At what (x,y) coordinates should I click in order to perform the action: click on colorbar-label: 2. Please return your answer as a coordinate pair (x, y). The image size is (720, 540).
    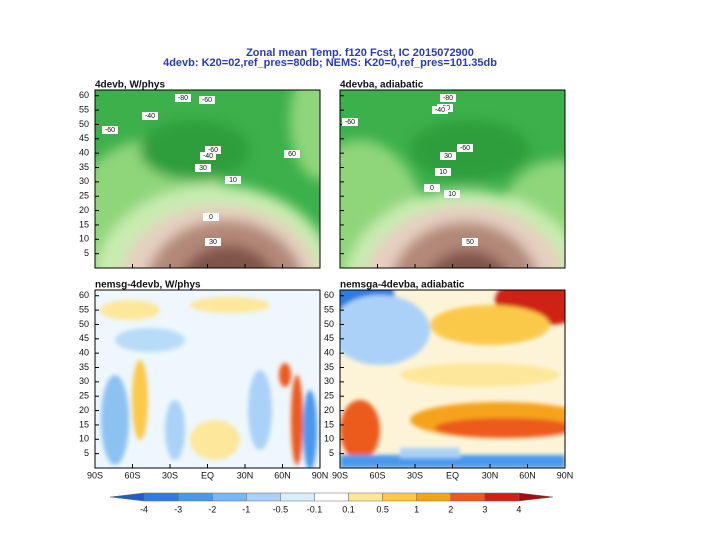
    Looking at the image, I should click on (450, 509).